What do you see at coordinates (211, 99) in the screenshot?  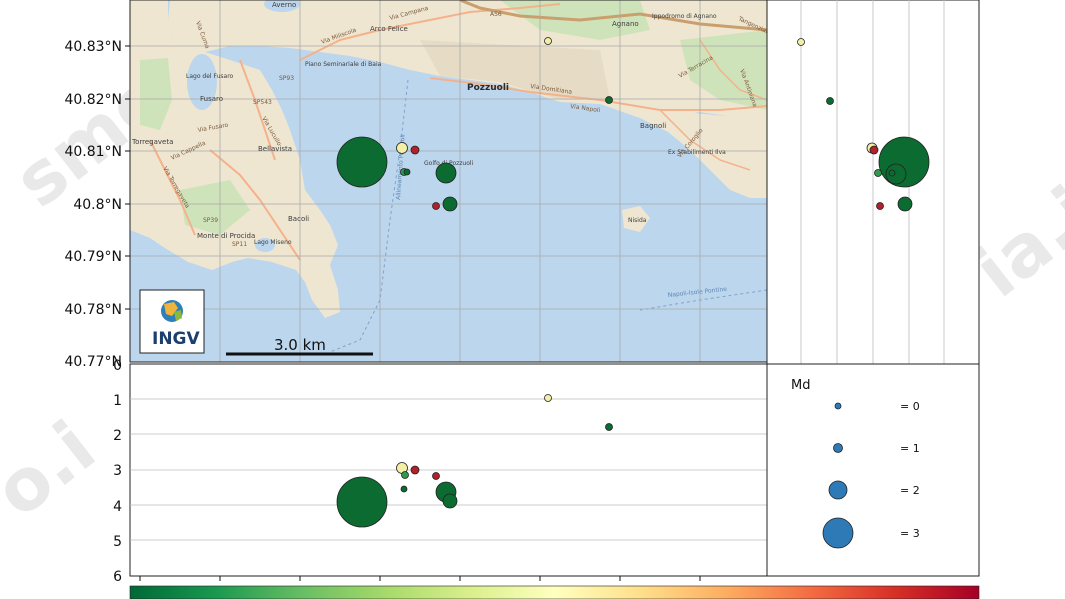 I see `map-label-fusaro: Fusaro` at bounding box center [211, 99].